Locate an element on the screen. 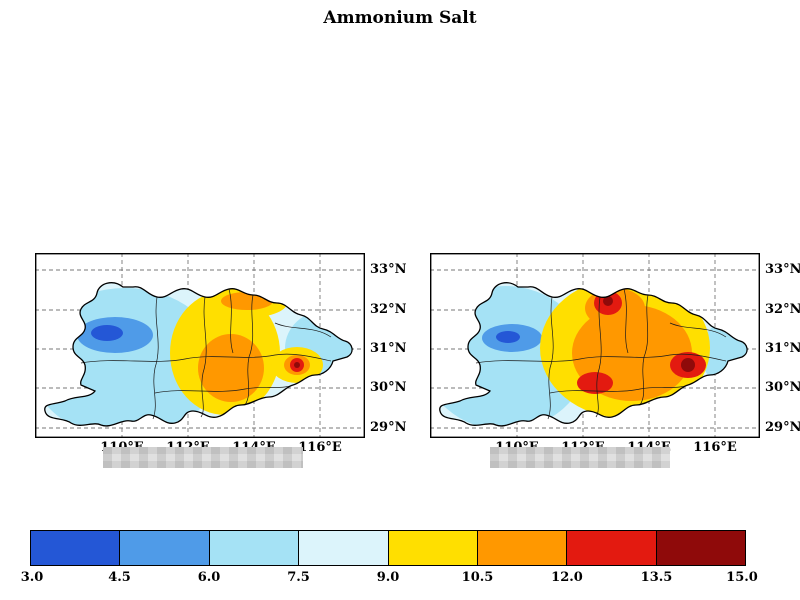  colorbar-tick-label: 12.0 is located at coordinates (567, 577).